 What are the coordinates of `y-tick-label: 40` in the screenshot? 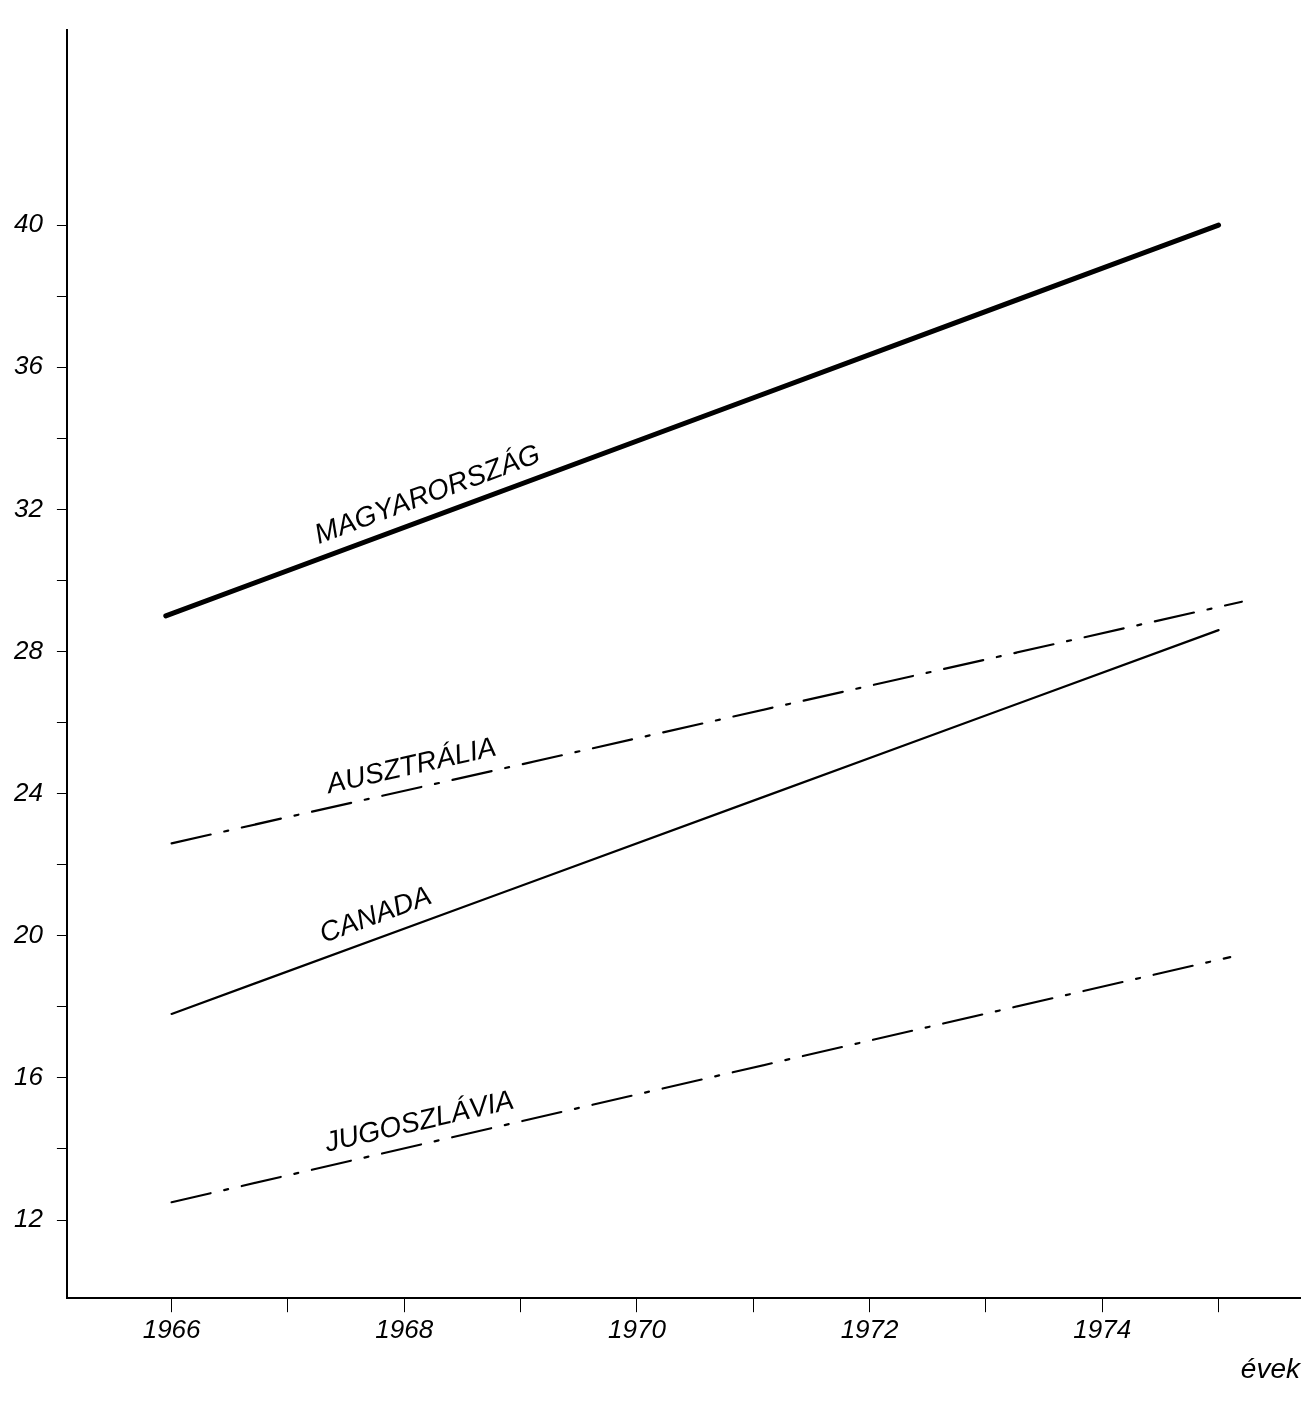 It's located at (29, 223).